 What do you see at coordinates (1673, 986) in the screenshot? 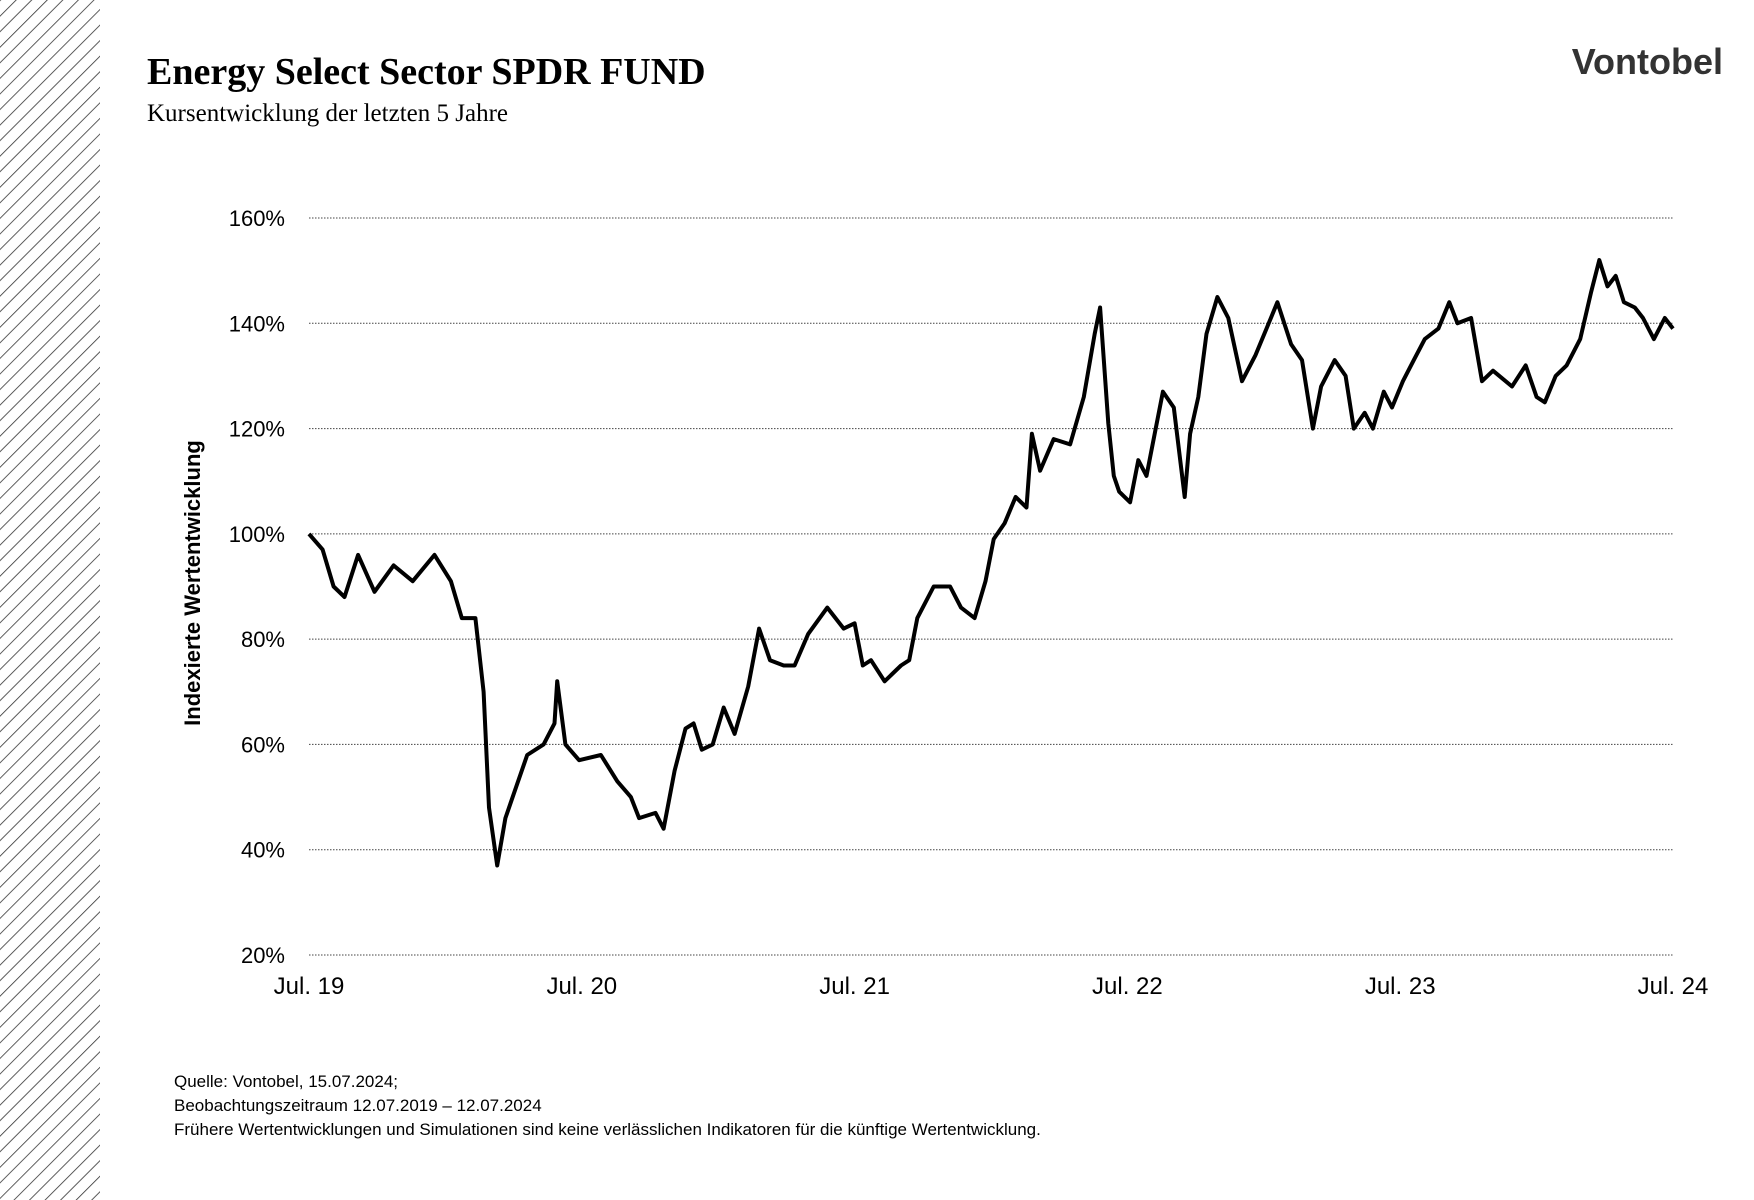
I see `x-tick-label: Jul. 24` at bounding box center [1673, 986].